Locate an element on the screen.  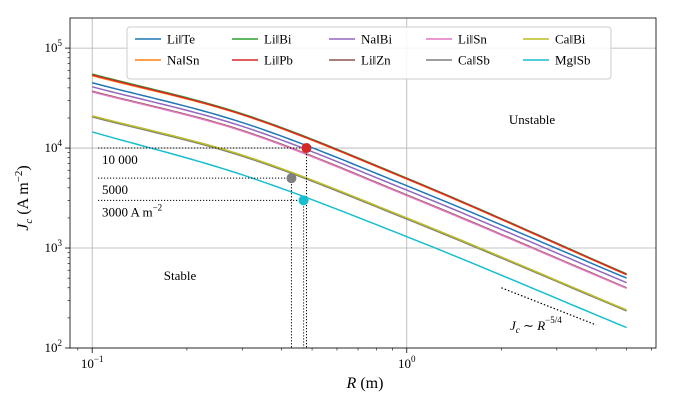
x-tick-label: 10⁰ is located at coordinates (407, 362).